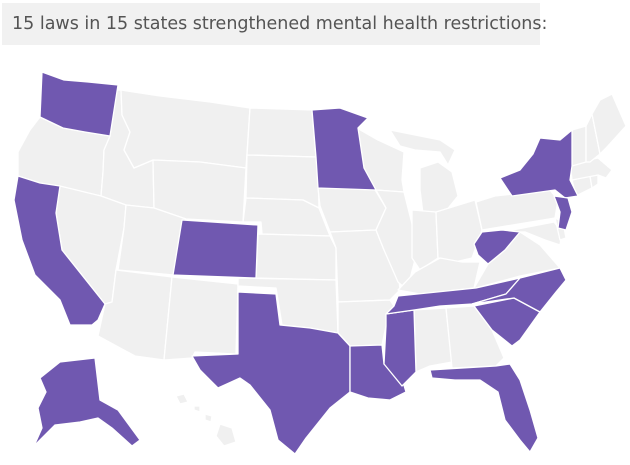 This screenshot has height=465, width=630. What do you see at coordinates (59, 250) in the screenshot?
I see `state-california` at bounding box center [59, 250].